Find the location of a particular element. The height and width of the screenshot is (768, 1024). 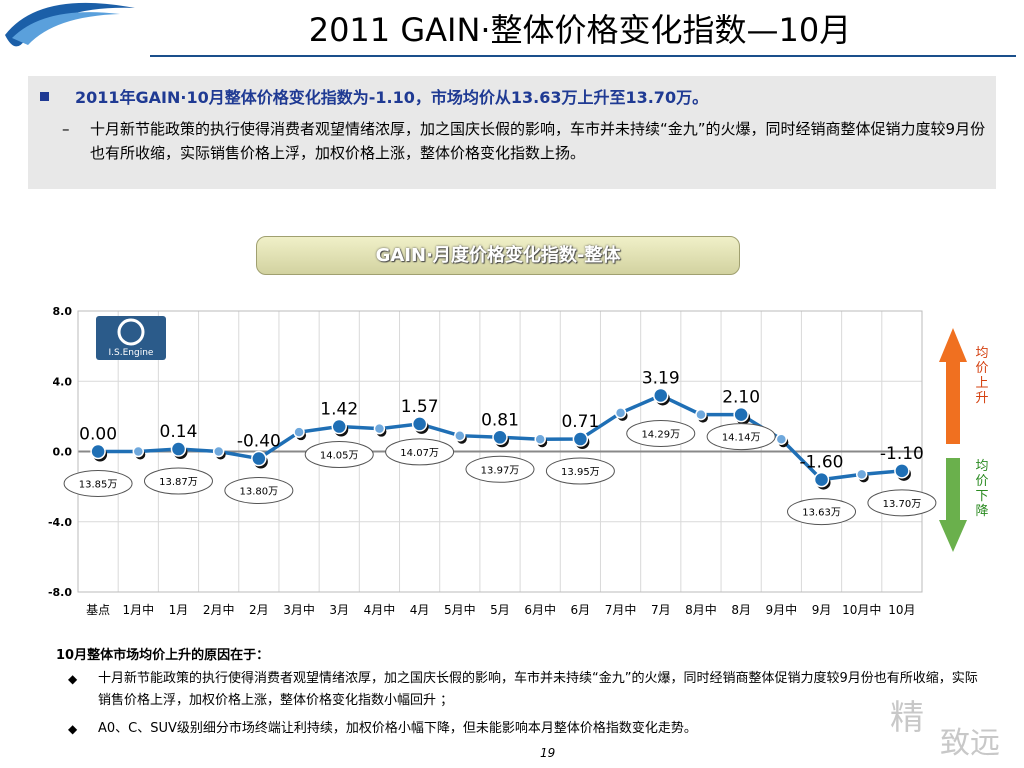

value-label: 2.10 is located at coordinates (741, 398).